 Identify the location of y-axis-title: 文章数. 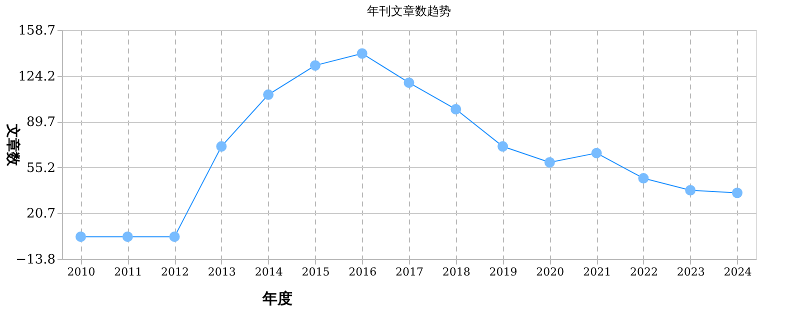
(13, 145).